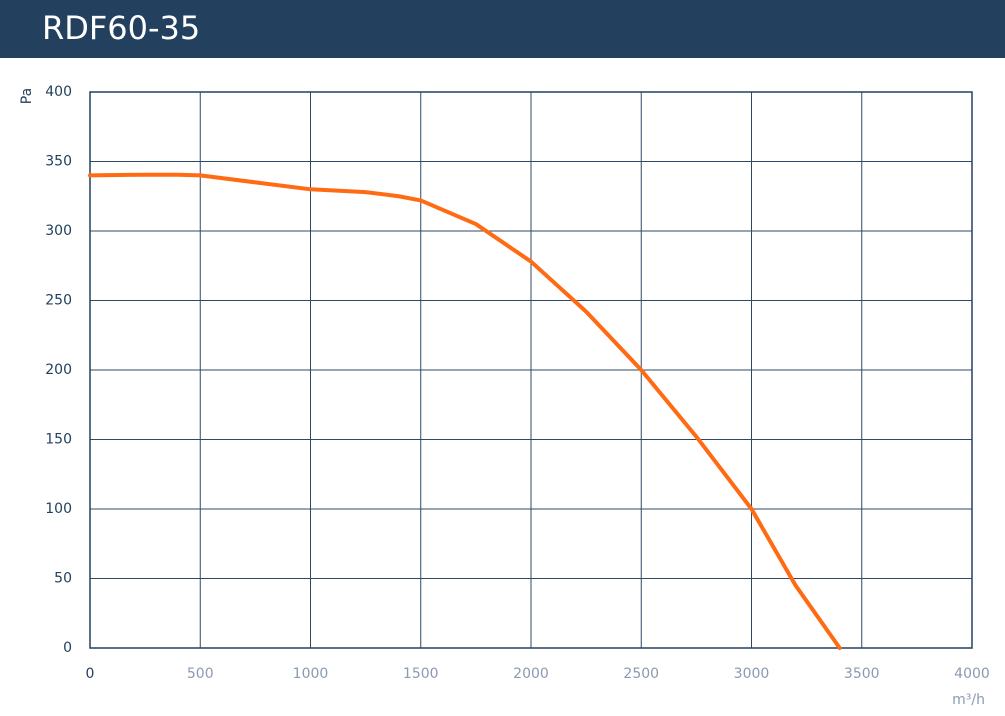 This screenshot has width=1005, height=716. Describe the element at coordinates (502, 29) in the screenshot. I see `header-band` at that location.